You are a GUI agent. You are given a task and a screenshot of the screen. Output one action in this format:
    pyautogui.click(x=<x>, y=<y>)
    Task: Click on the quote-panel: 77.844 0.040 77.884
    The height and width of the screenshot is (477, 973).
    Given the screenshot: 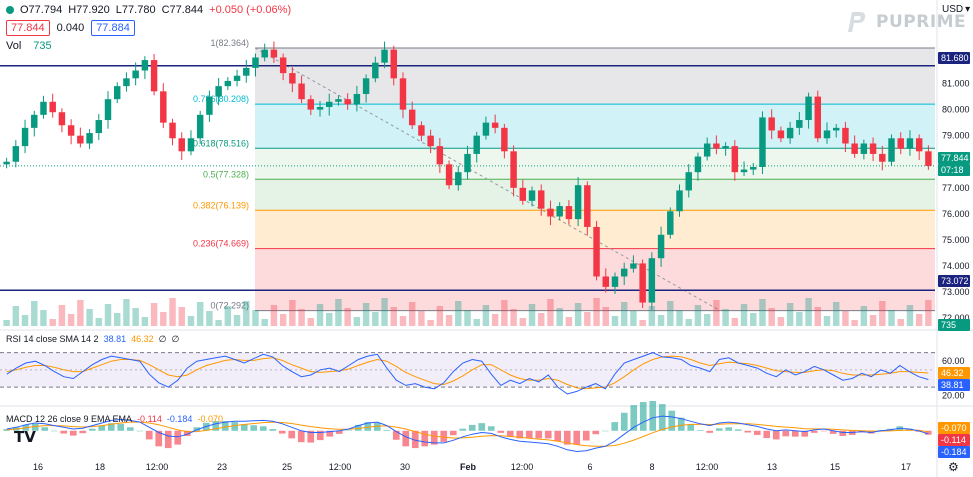 What is the action you would take?
    pyautogui.click(x=70, y=28)
    